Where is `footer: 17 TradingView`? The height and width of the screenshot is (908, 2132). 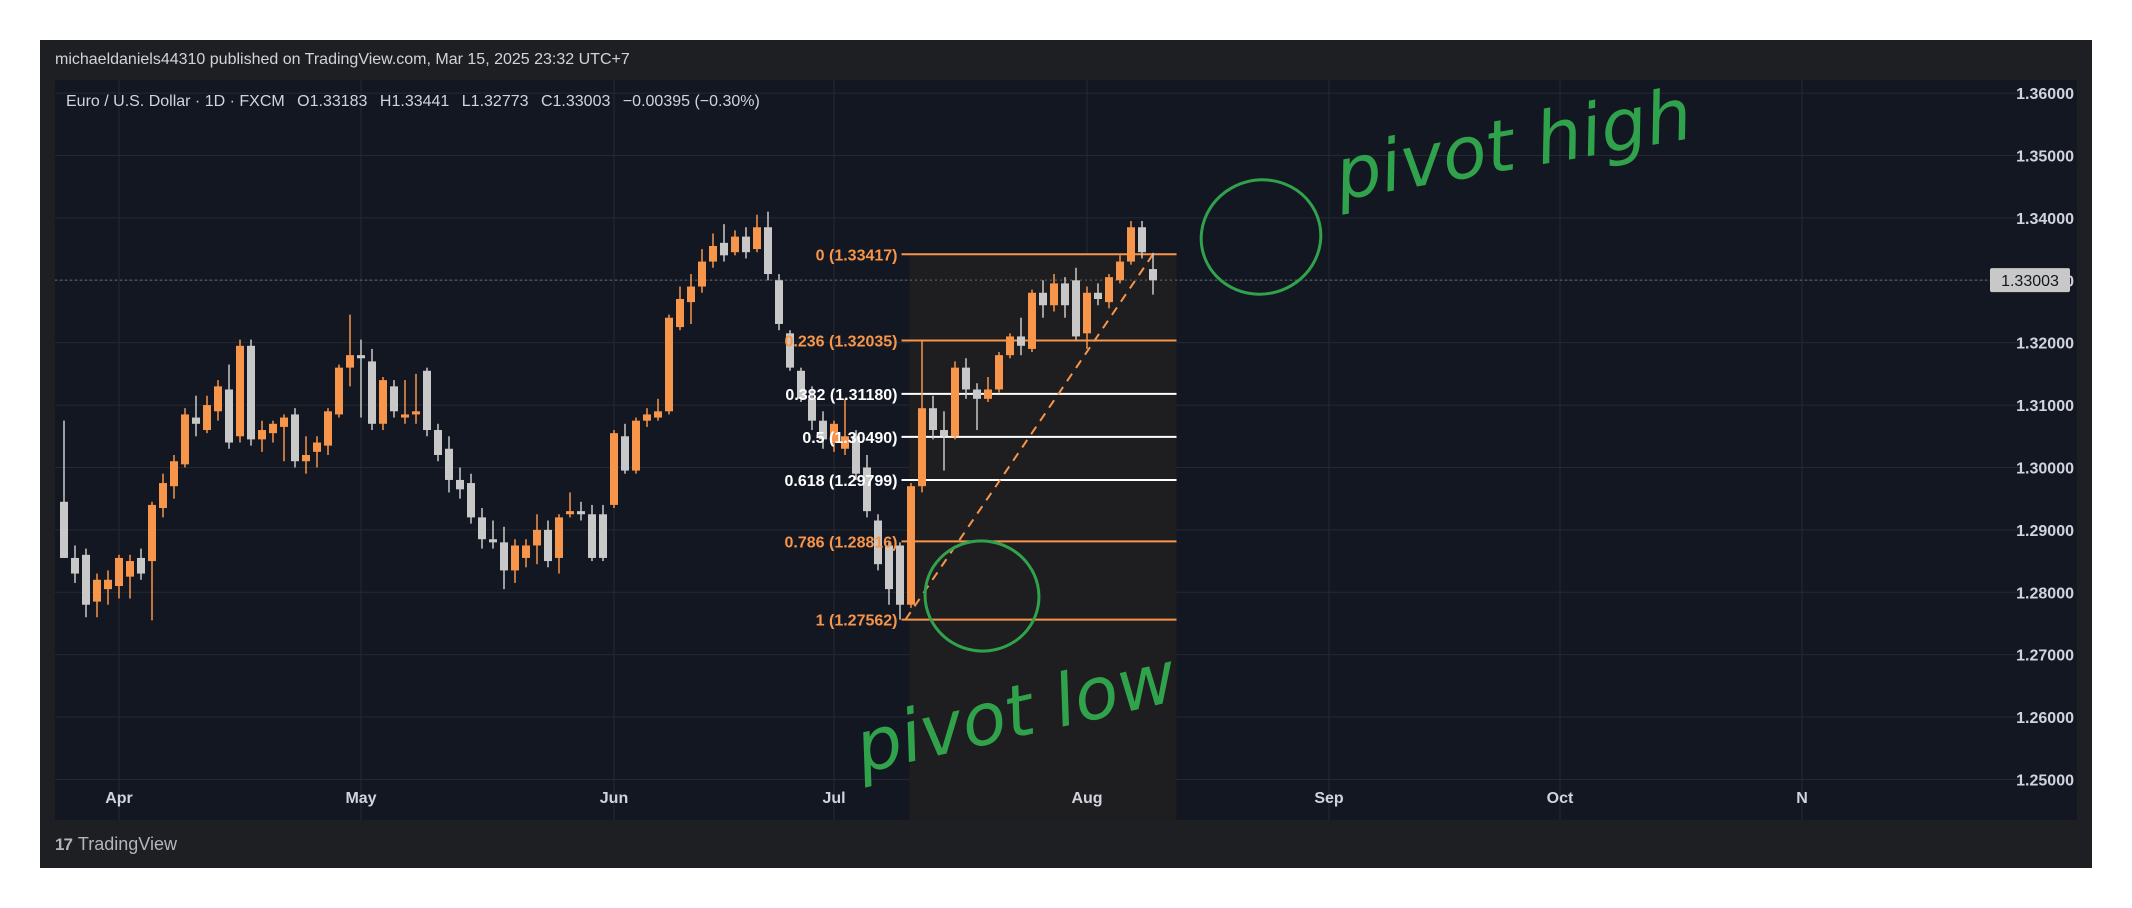 footer: 17 TradingView is located at coordinates (1066, 844).